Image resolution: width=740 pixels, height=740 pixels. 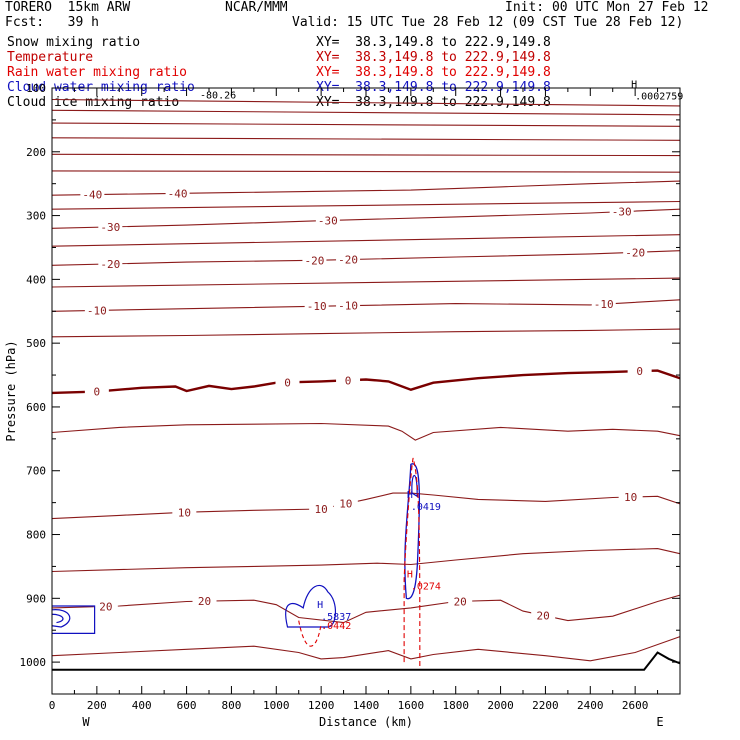 I want to click on x-tick-label: 2000, so click(x=500, y=705).